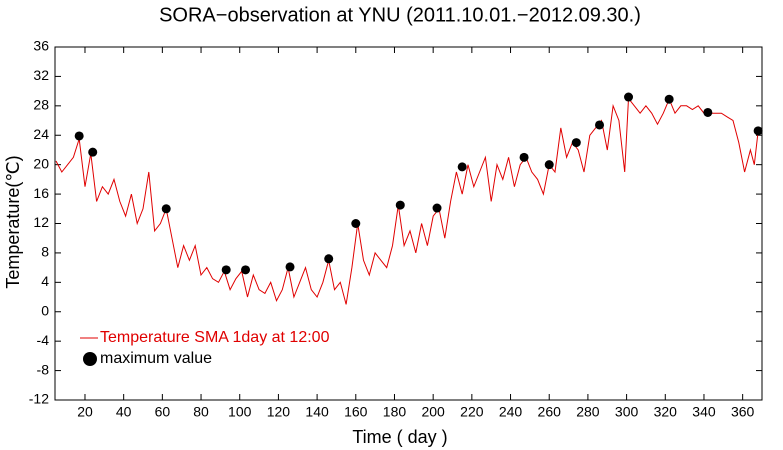 This screenshot has height=450, width=783. I want to click on y-tick-label: 8, so click(45, 252).